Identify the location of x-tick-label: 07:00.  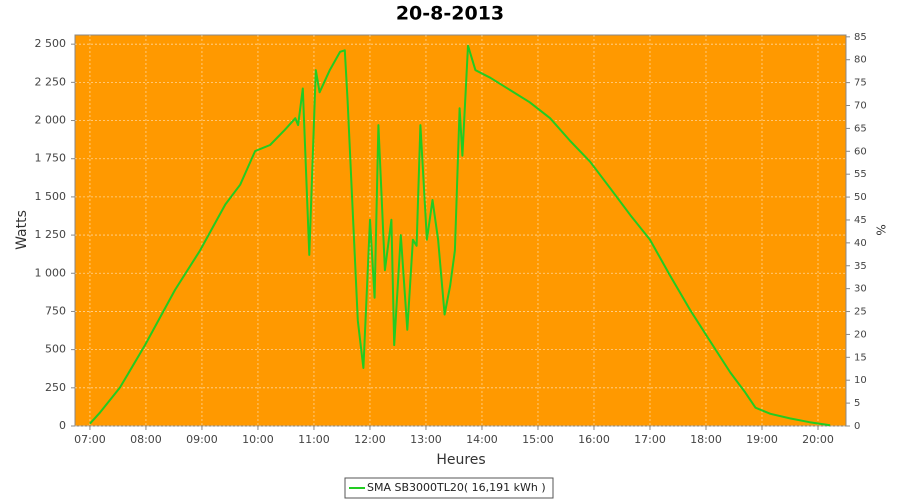
(90, 439).